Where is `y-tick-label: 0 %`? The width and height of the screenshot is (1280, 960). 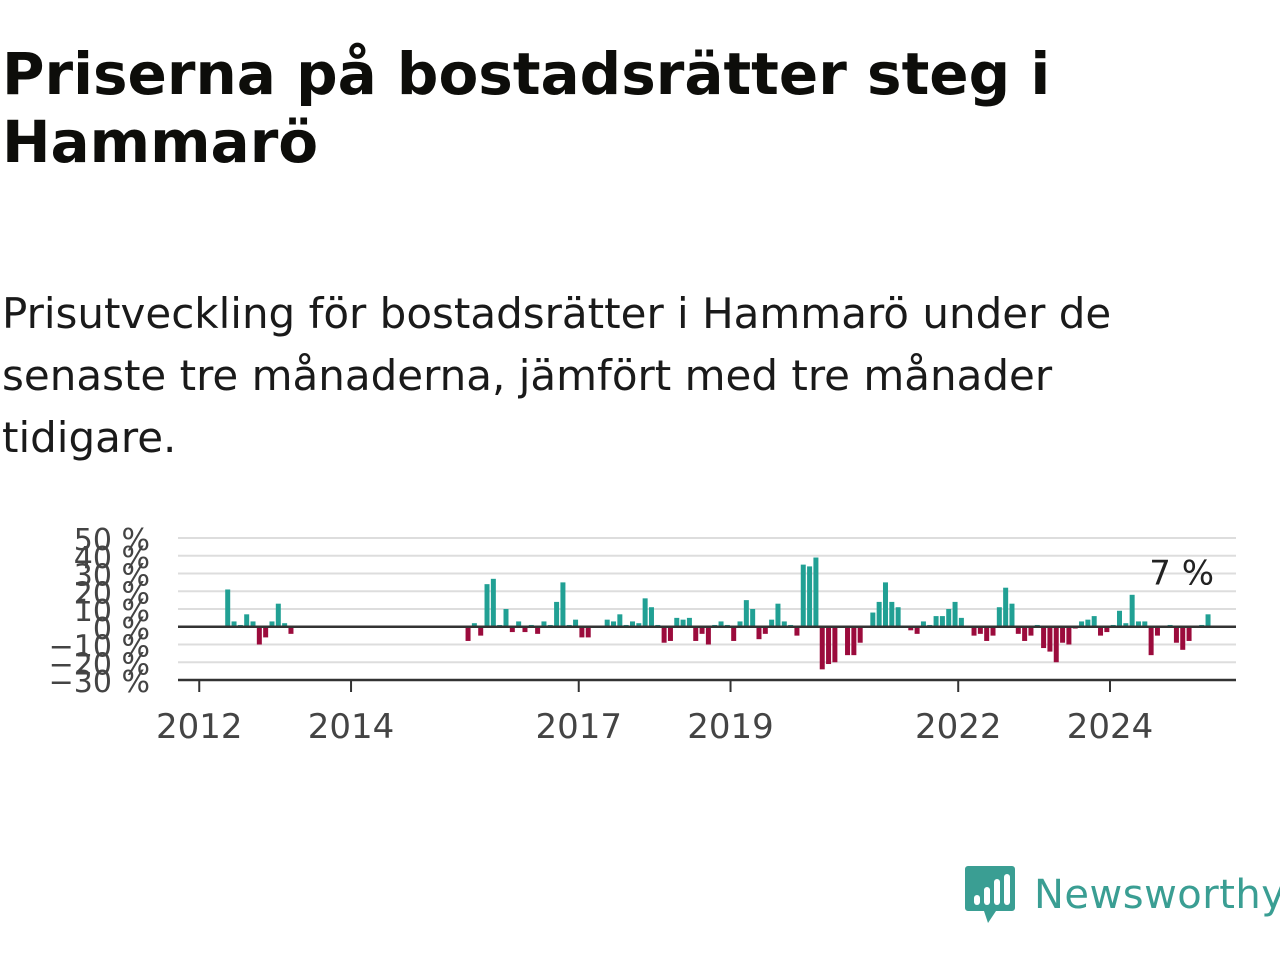
y-tick-label: 0 % is located at coordinates (121, 629).